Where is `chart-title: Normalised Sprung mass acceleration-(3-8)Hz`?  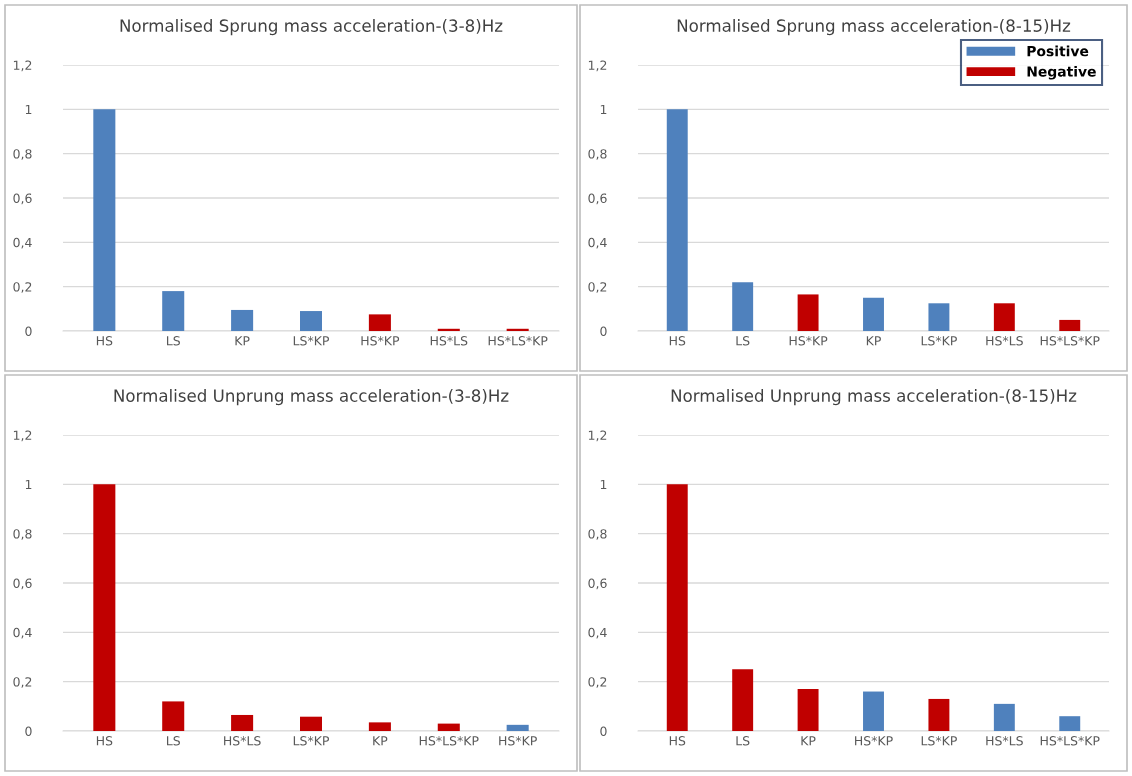
chart-title: Normalised Sprung mass acceleration-(3-8)Hz is located at coordinates (311, 27).